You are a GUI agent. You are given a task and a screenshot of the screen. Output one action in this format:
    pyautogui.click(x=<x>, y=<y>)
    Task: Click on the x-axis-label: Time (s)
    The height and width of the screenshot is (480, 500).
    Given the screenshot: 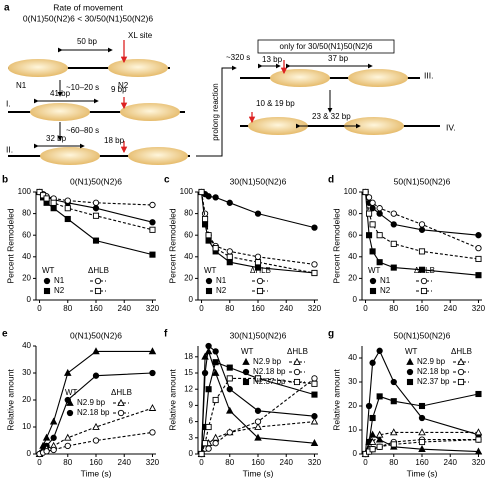 What is the action you would take?
    pyautogui.click(x=96, y=473)
    